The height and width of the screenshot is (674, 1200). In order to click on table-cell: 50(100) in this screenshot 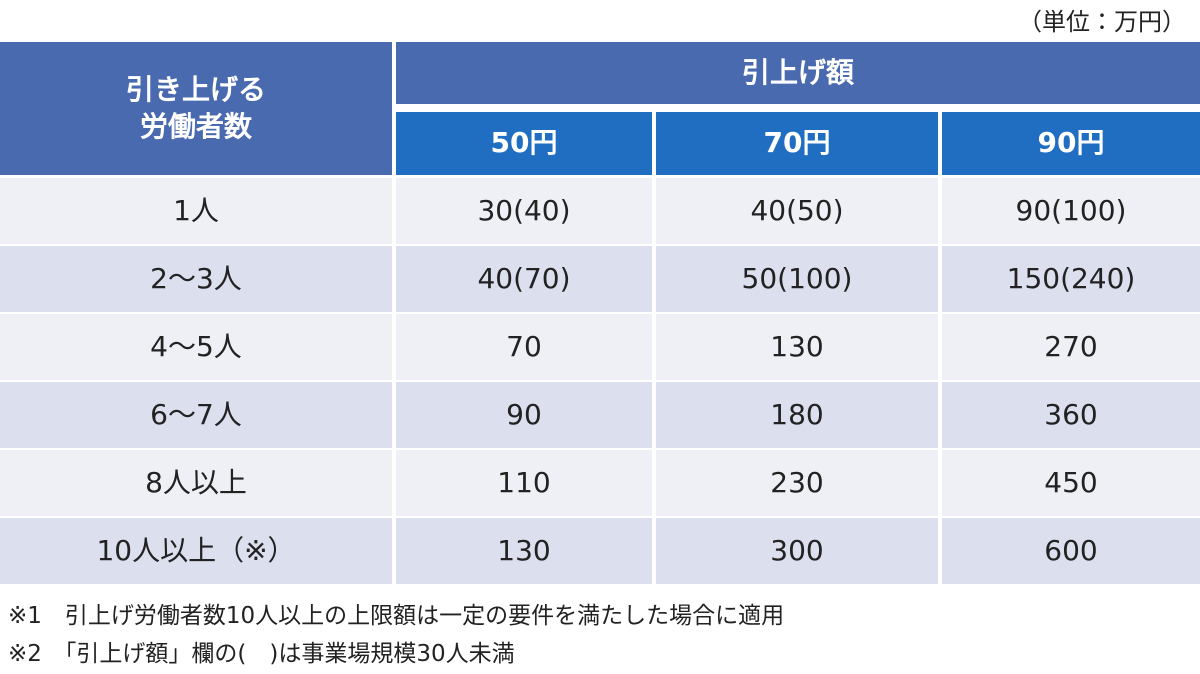, I will do `click(797, 279)`.